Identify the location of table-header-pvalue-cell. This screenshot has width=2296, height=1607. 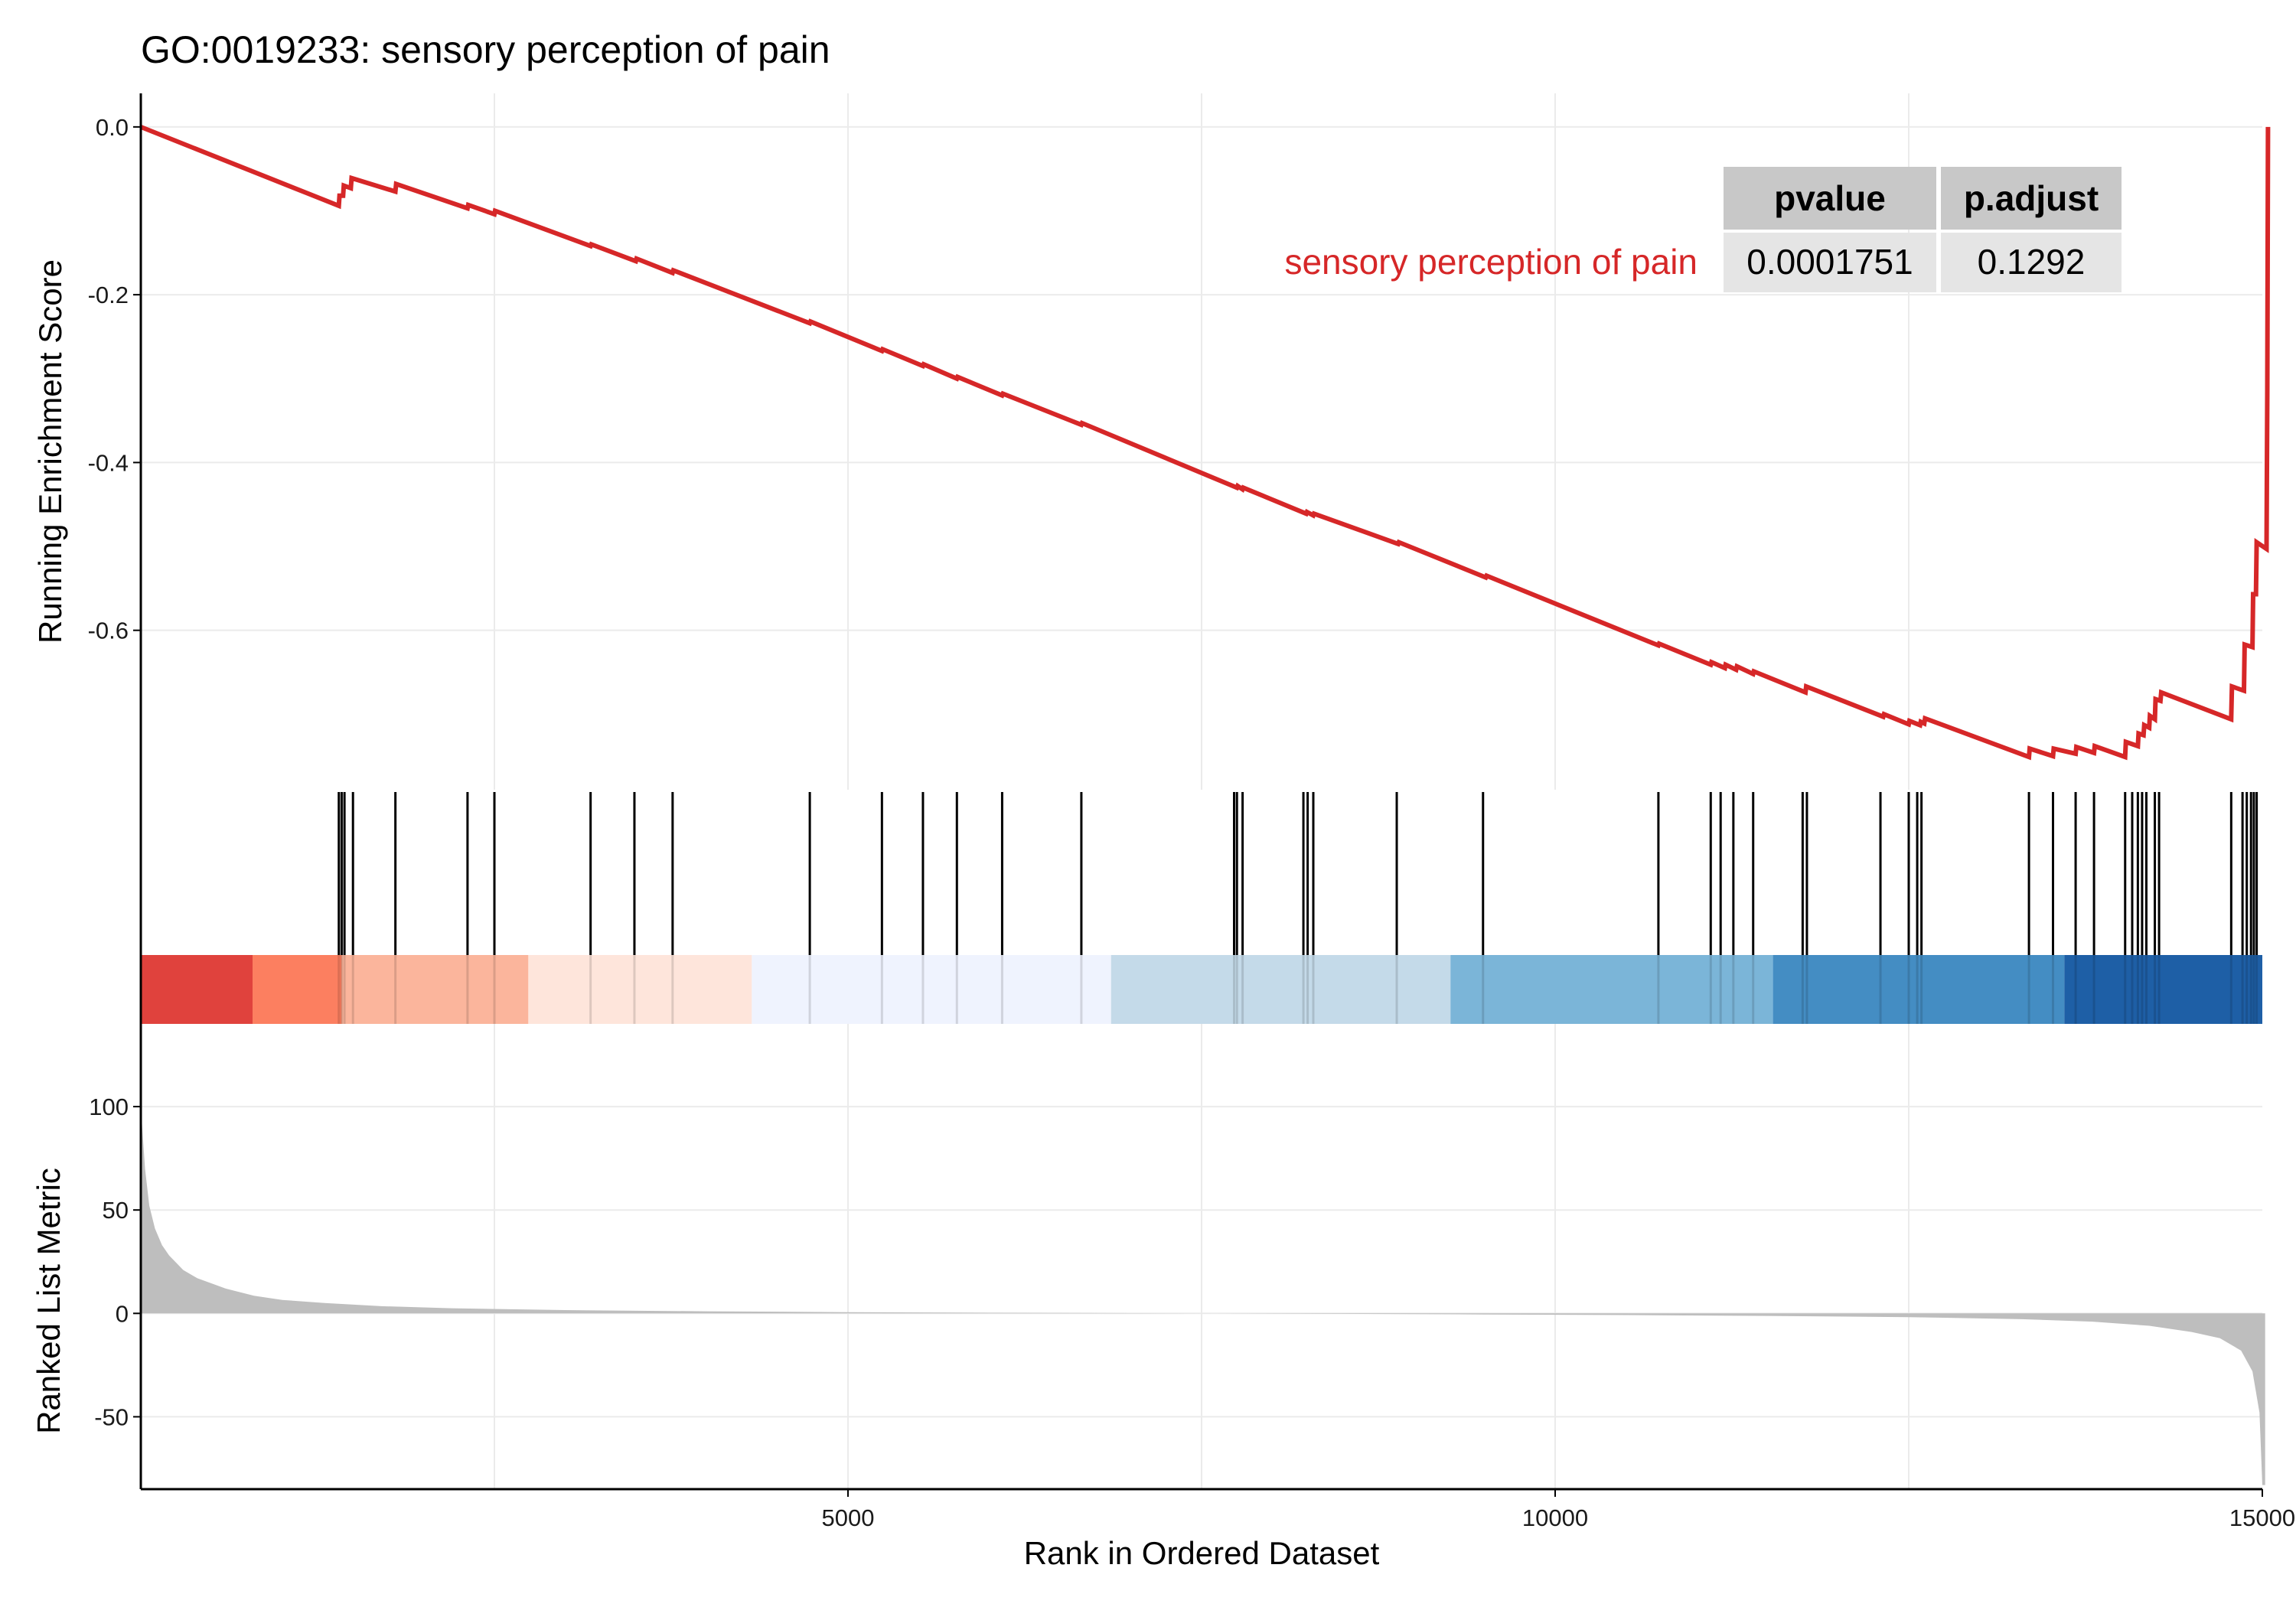
(1830, 198).